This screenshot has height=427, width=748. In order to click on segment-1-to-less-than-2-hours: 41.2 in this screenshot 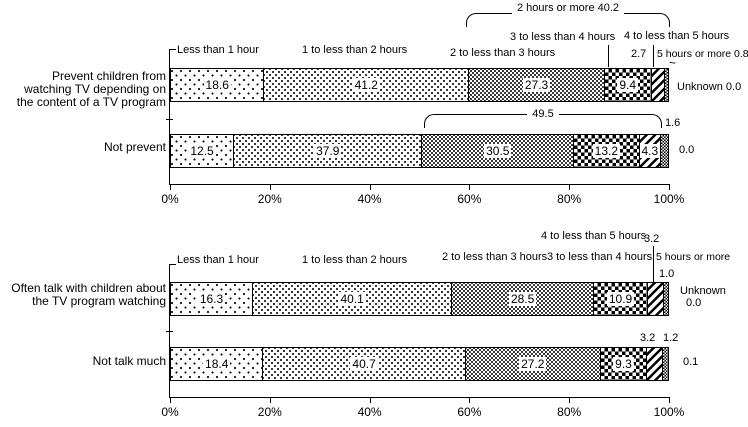, I will do `click(366, 85)`.